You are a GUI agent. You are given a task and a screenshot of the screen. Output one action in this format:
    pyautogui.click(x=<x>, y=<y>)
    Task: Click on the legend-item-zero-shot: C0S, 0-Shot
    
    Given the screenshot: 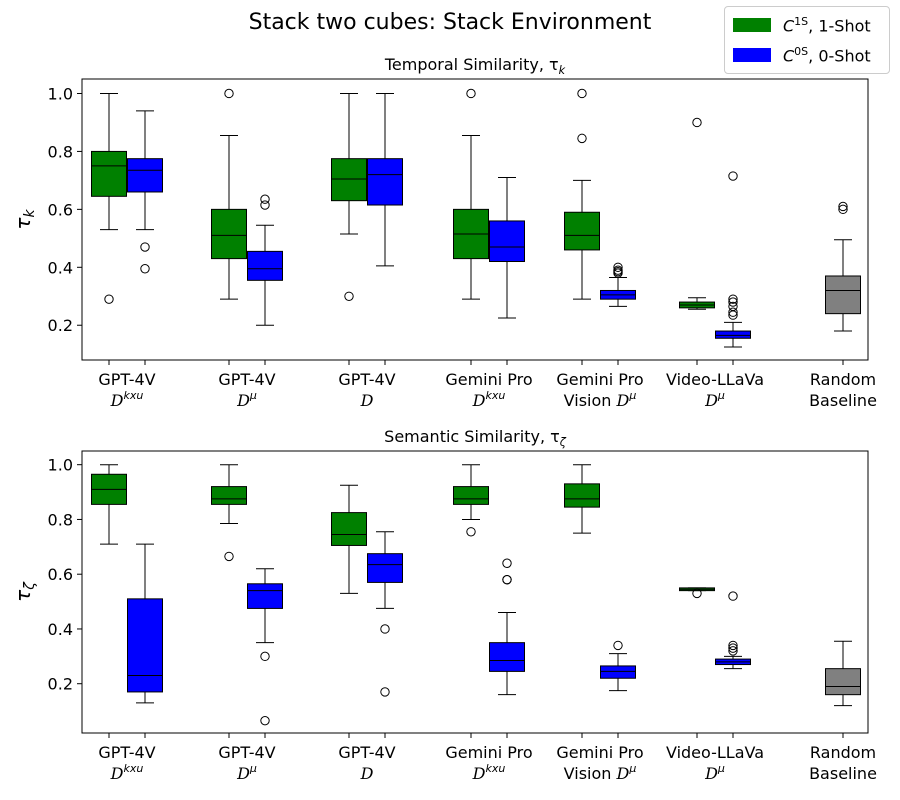 What is the action you would take?
    pyautogui.click(x=802, y=55)
    